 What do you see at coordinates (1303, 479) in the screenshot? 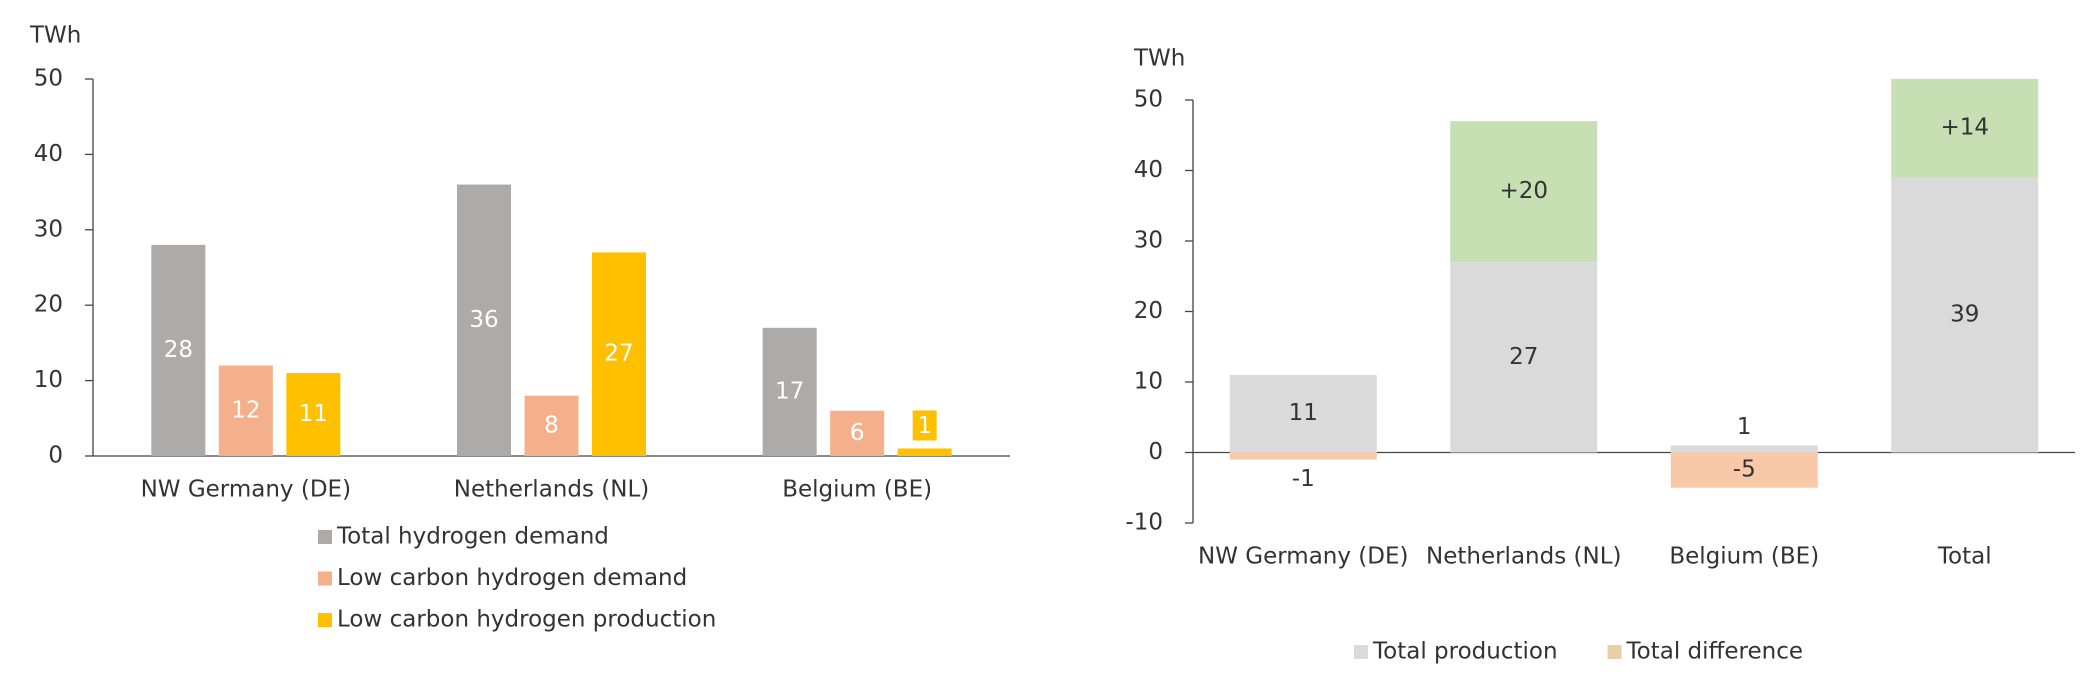
I see `value-label: -1` at bounding box center [1303, 479].